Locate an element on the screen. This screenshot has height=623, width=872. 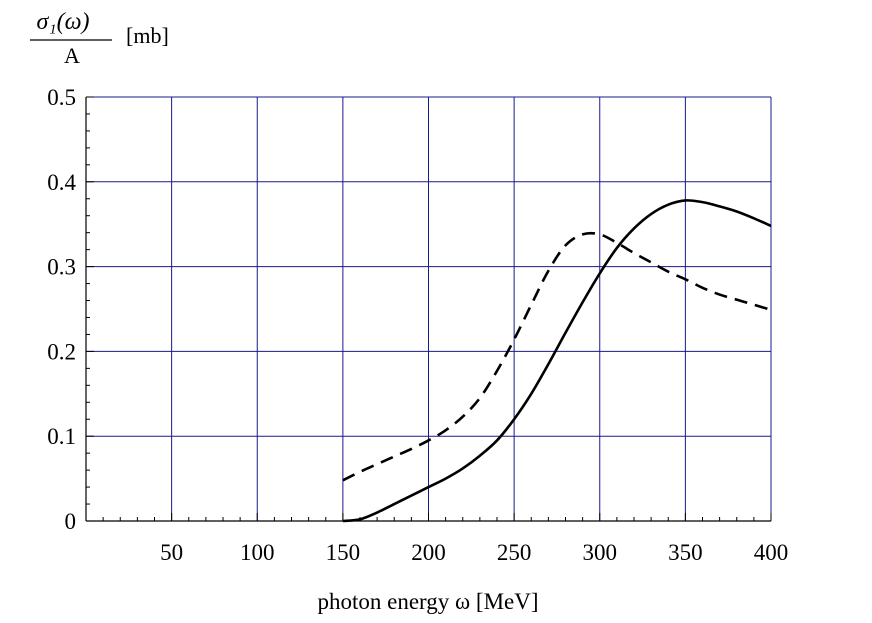
x-tick-label-150: 150 is located at coordinates (343, 552).